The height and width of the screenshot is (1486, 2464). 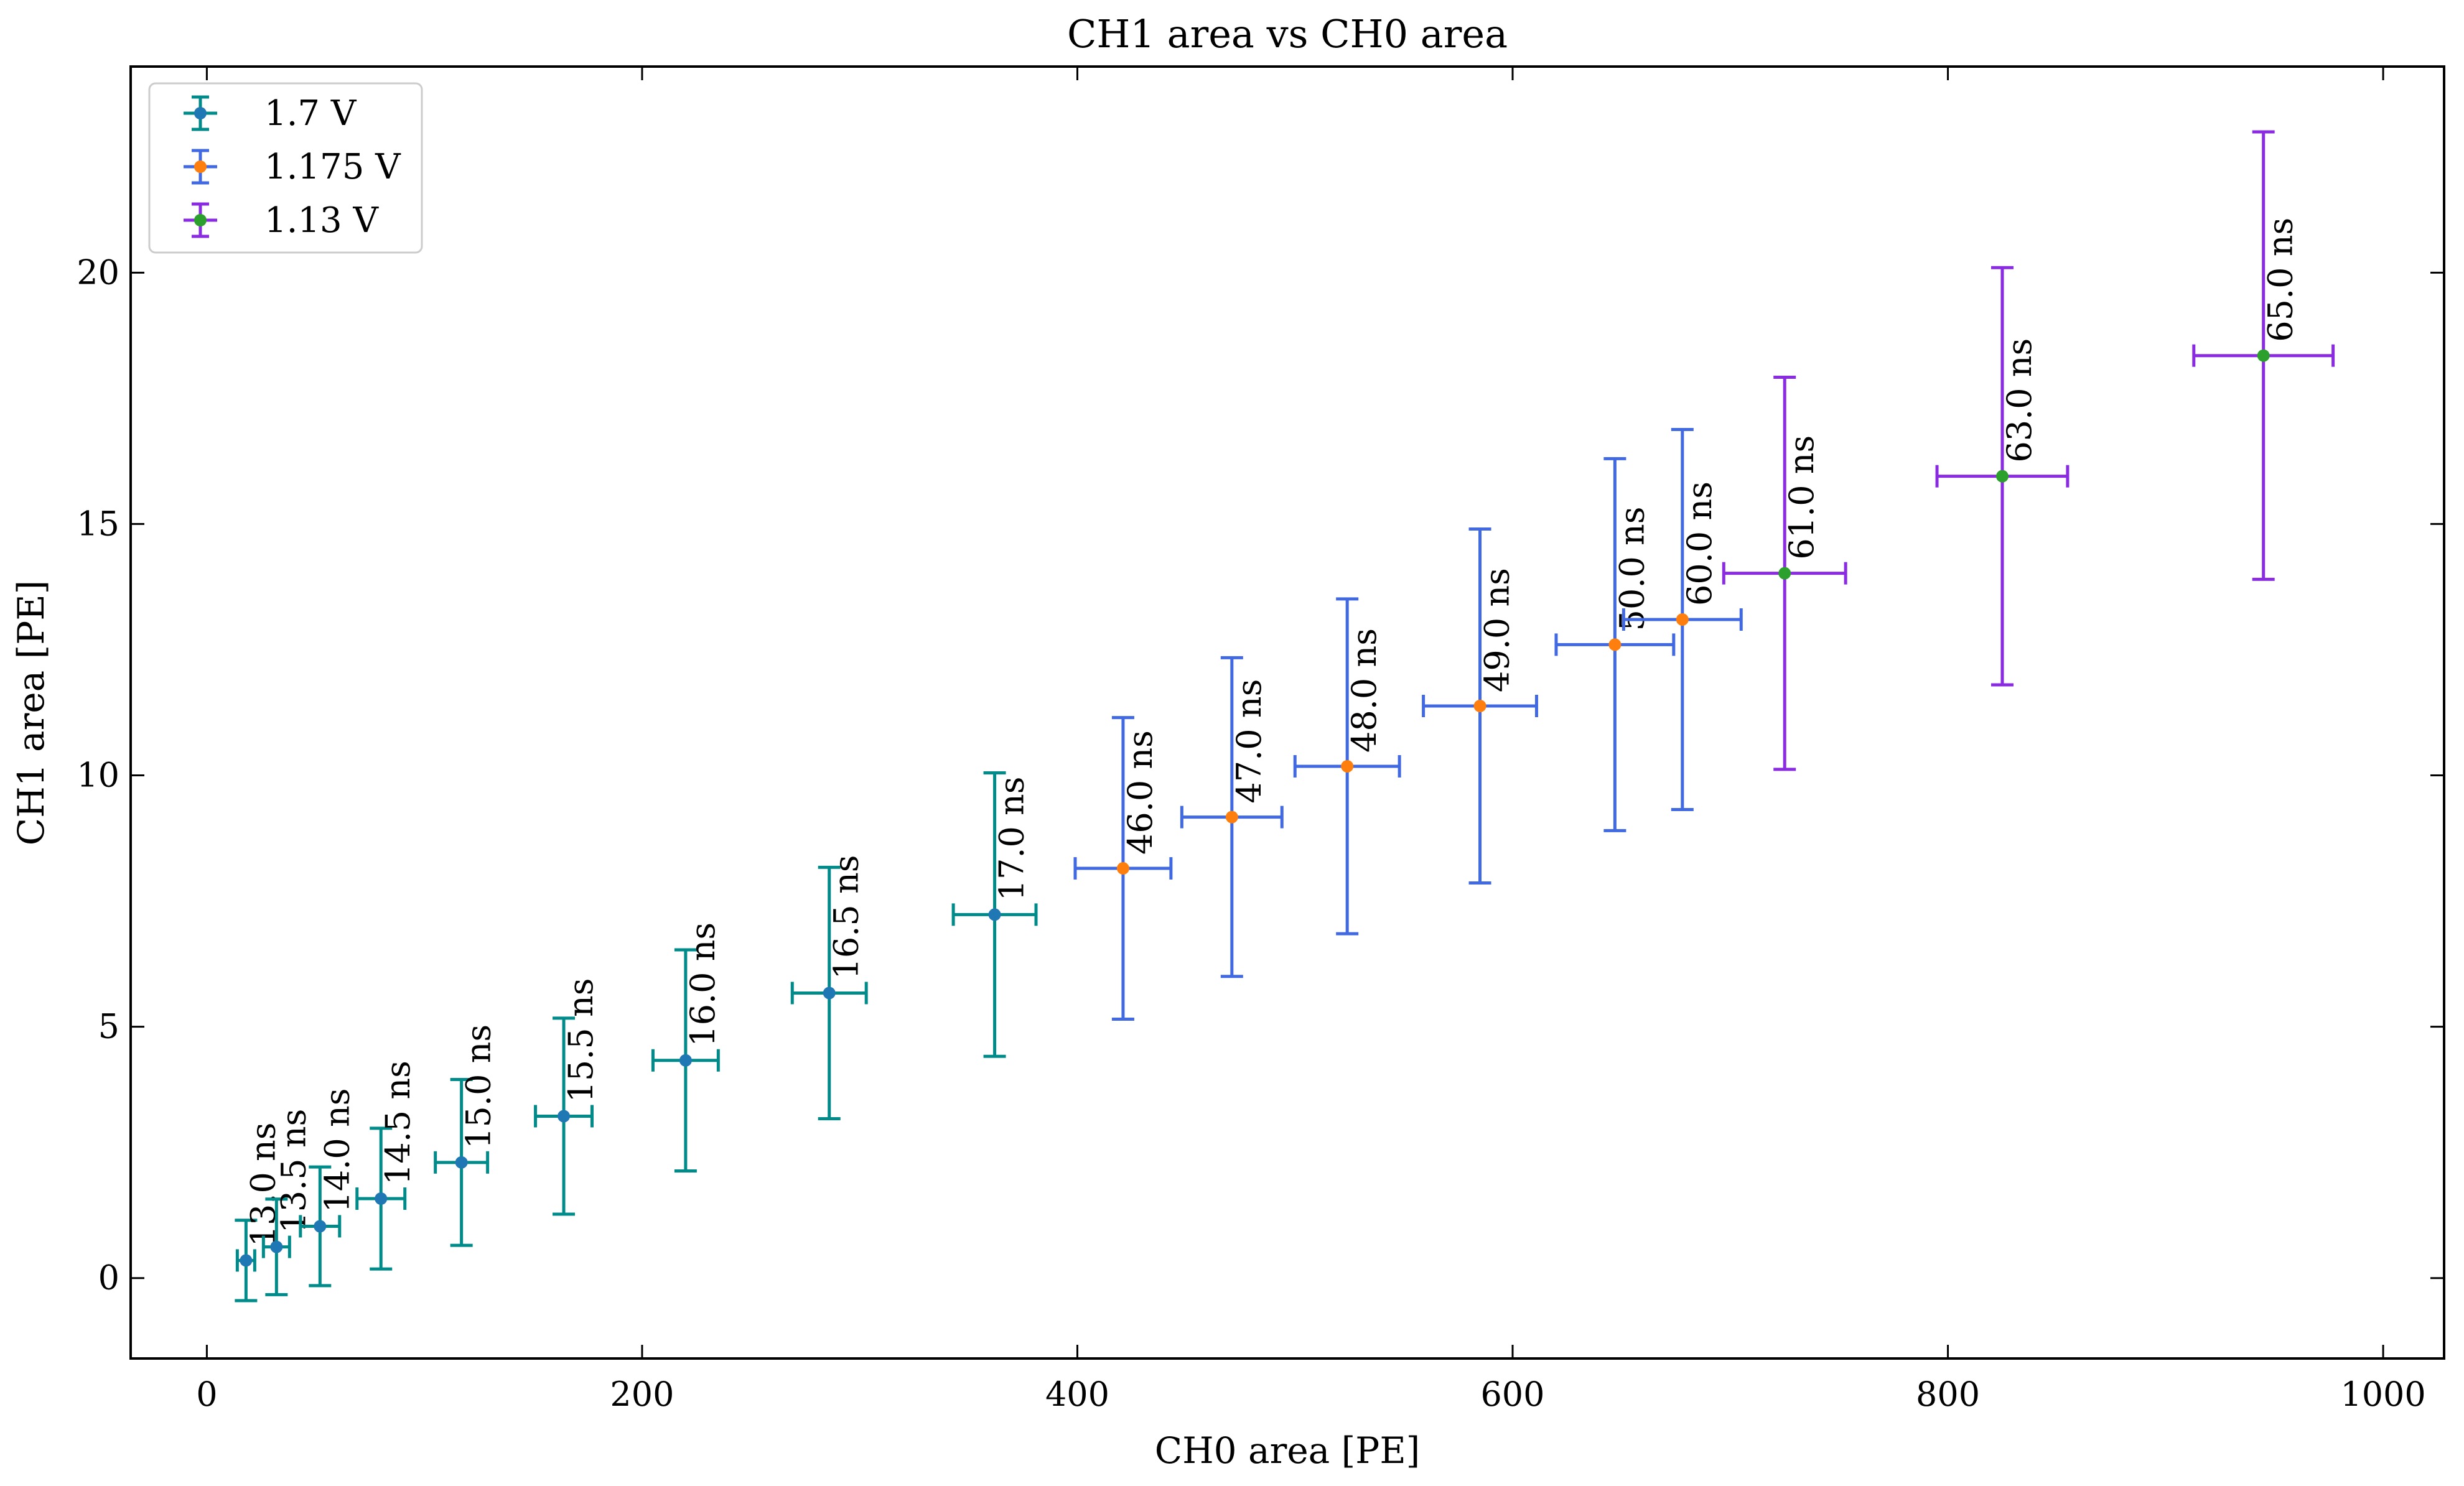 I want to click on point-label: 14.5 ns, so click(x=398, y=1123).